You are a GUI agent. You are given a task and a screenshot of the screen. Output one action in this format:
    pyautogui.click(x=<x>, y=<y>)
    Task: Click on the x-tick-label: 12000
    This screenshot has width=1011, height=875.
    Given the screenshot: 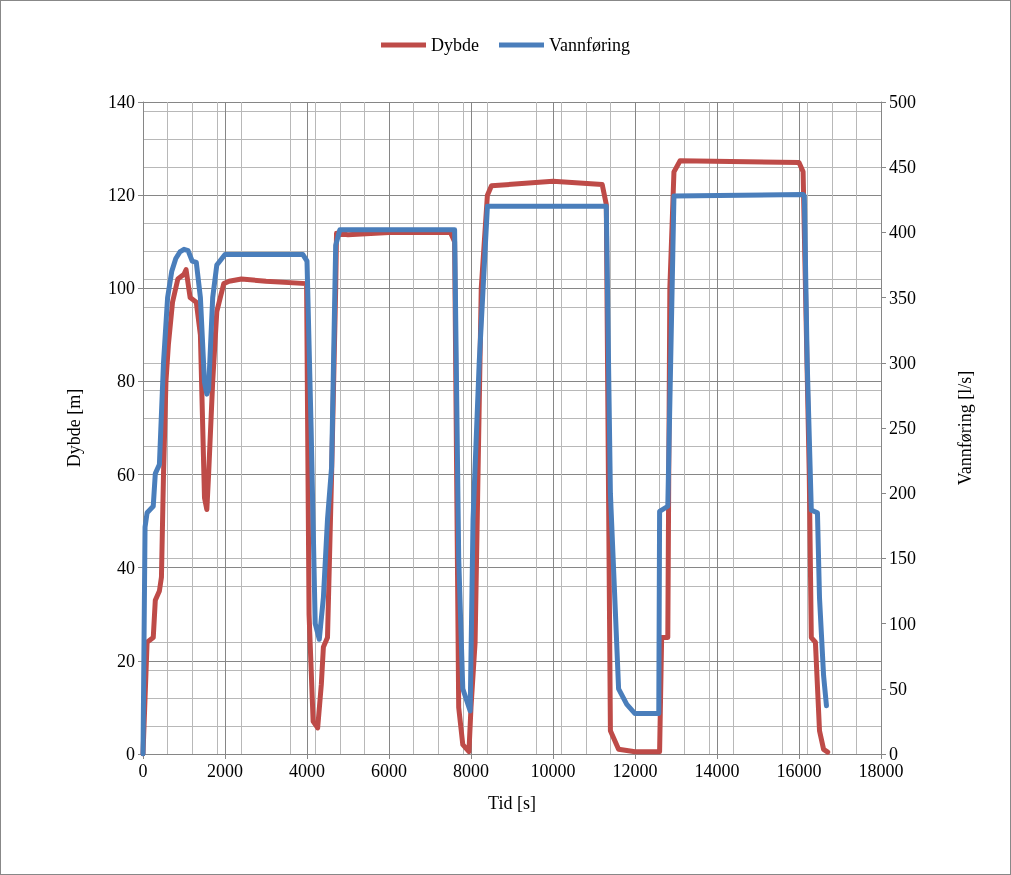 What is the action you would take?
    pyautogui.click(x=635, y=771)
    